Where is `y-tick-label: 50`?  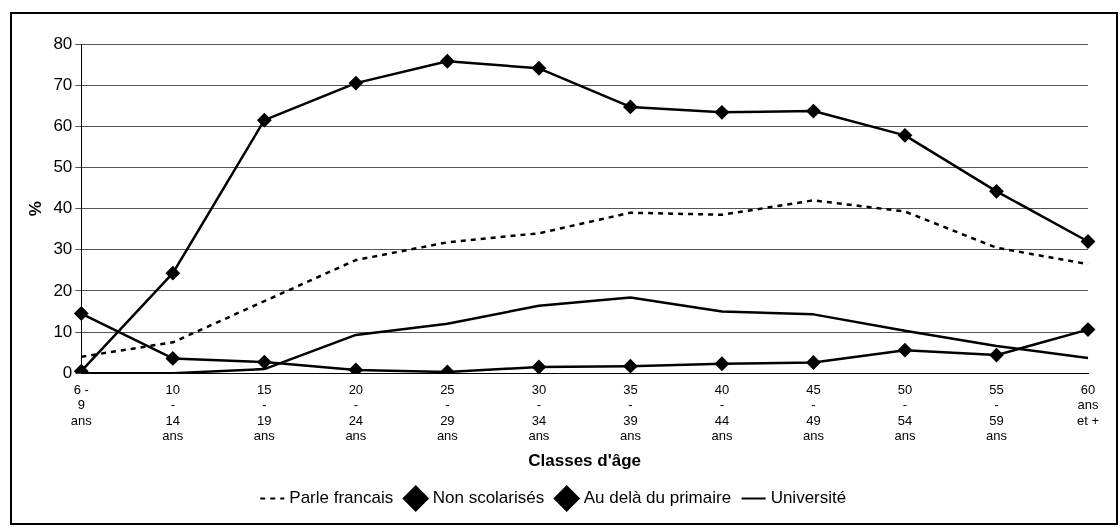
y-tick-label: 50 is located at coordinates (63, 167).